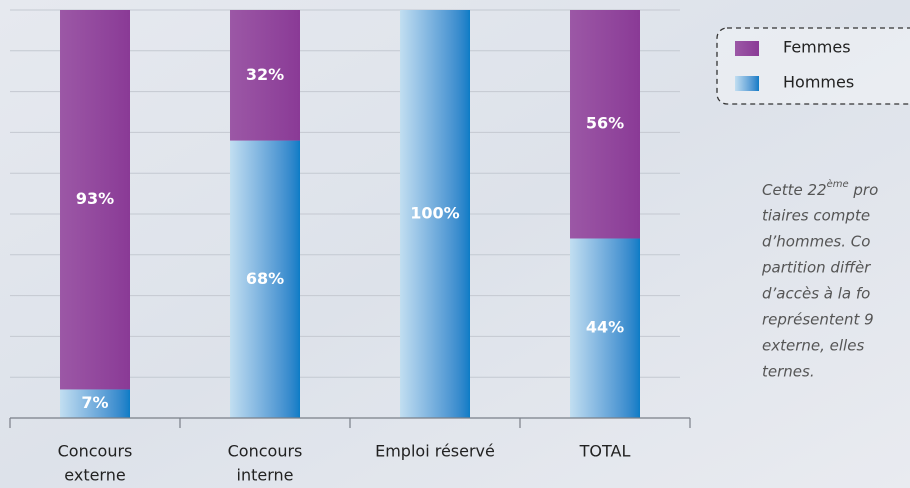 This screenshot has width=910, height=488. I want to click on data-label: 32%, so click(265, 74).